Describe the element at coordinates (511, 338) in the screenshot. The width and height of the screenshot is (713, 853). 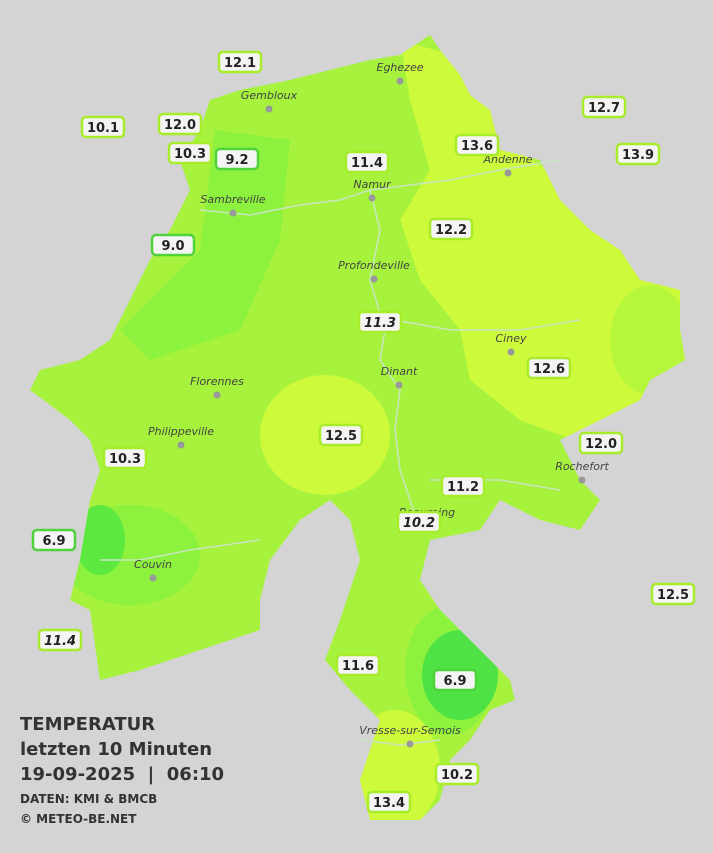
I see `town-label: Ciney` at that location.